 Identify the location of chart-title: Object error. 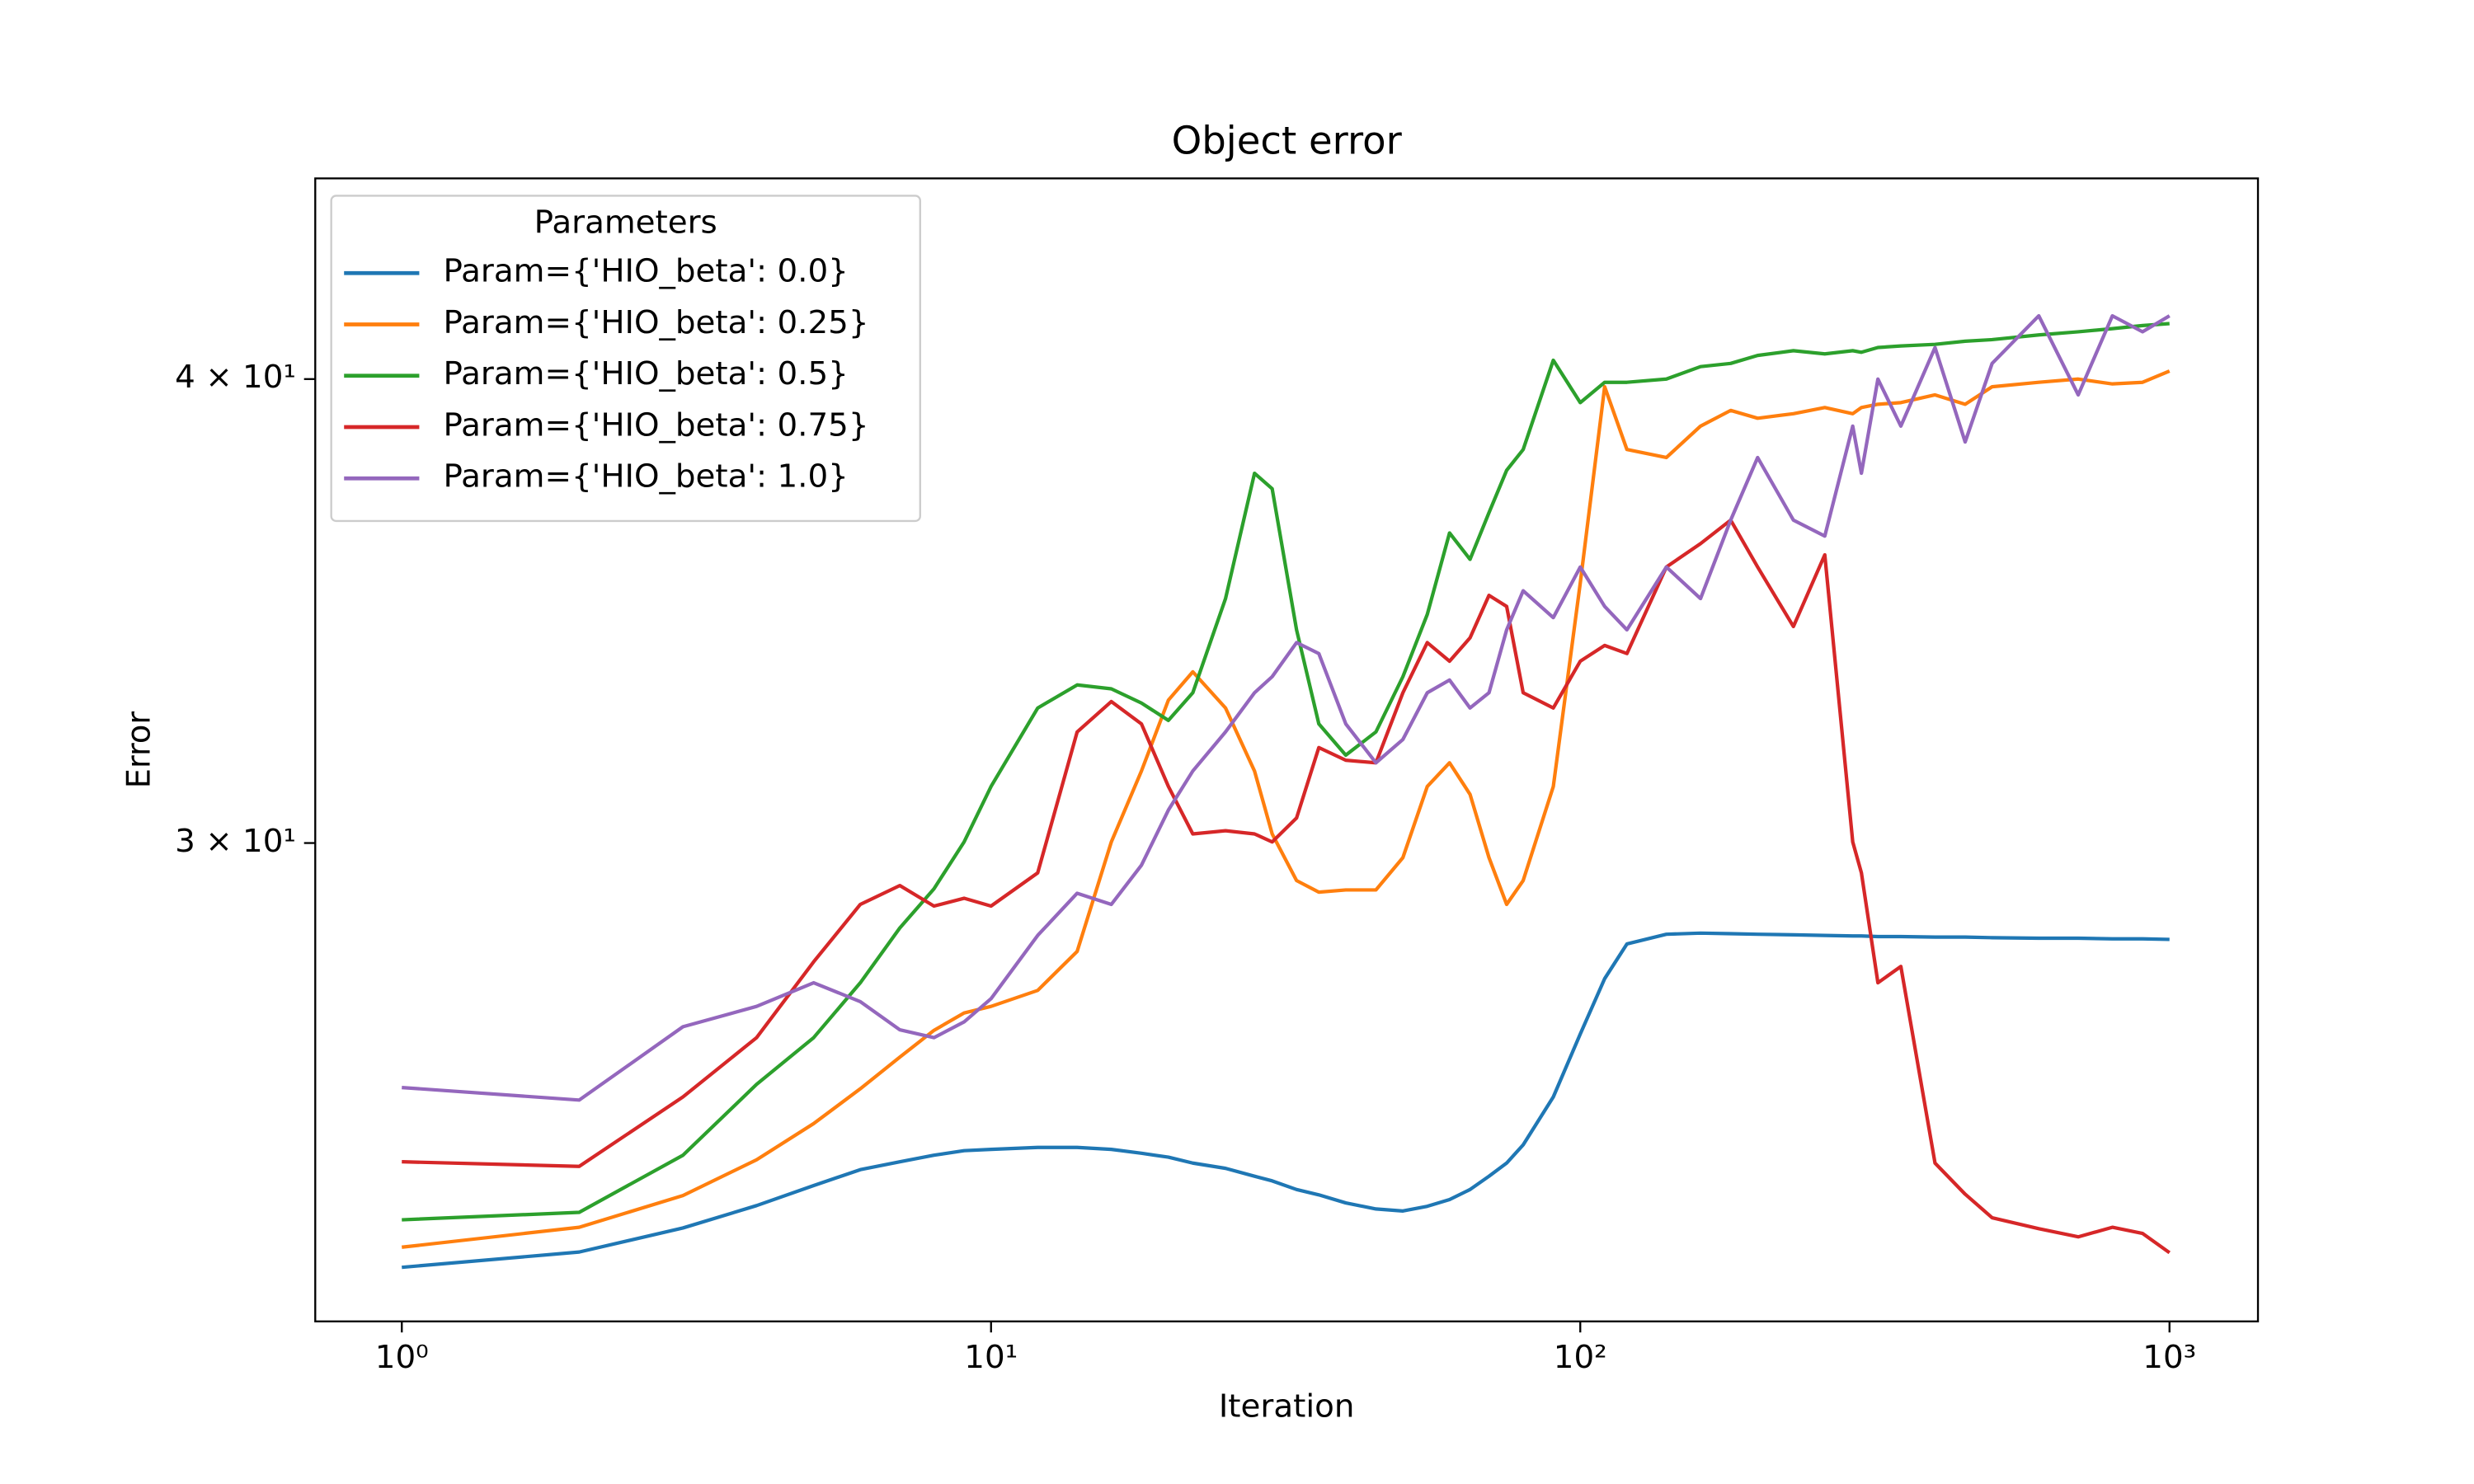
(1287, 141).